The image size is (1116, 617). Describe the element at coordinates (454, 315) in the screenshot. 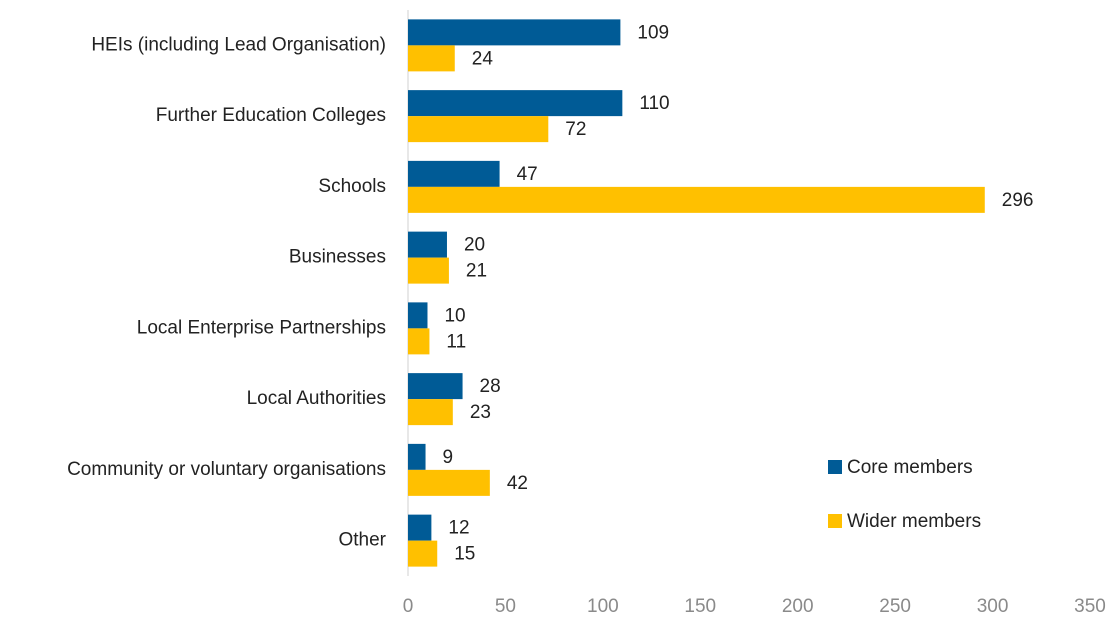

I see `data-label: 10` at that location.